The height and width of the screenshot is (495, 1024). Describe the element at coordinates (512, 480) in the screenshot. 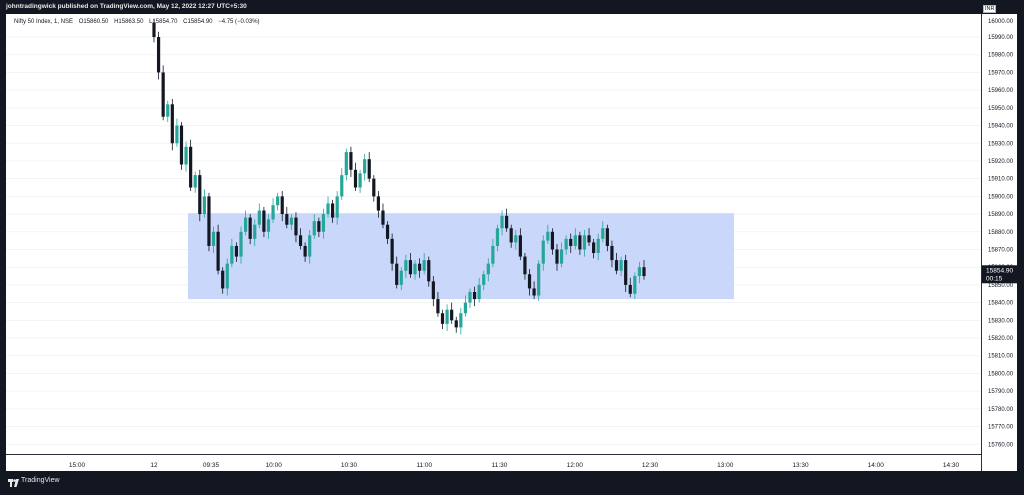

I see `footer-bar: TradingView` at that location.